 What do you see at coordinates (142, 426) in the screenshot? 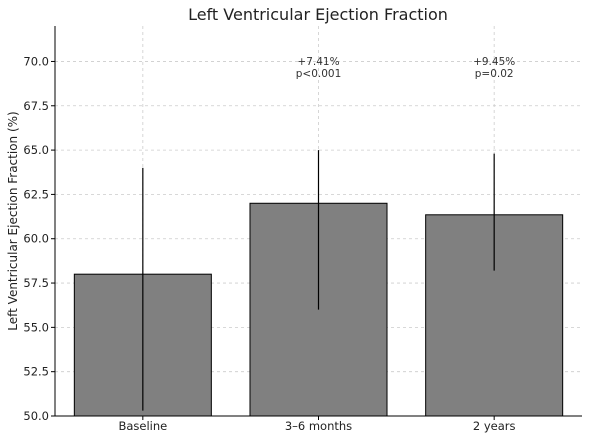
I see `x-tick-label: Baseline` at bounding box center [142, 426].